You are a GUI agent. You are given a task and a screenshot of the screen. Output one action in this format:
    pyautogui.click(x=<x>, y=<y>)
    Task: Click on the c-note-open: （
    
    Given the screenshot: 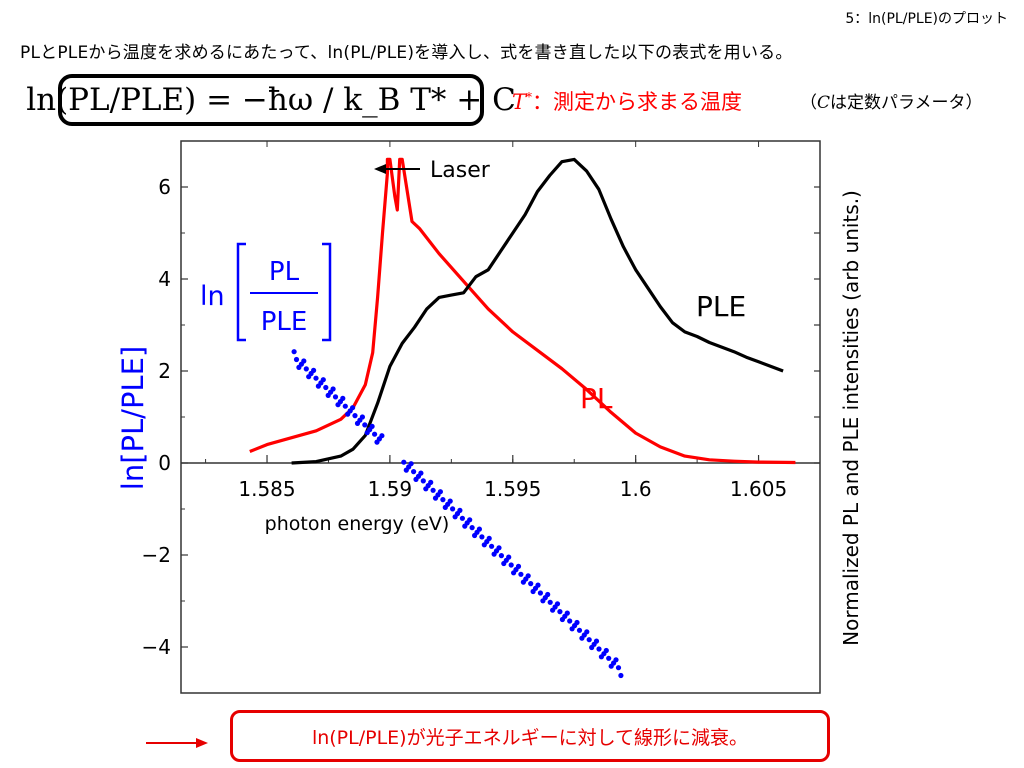 What is the action you would take?
    pyautogui.click(x=808, y=103)
    